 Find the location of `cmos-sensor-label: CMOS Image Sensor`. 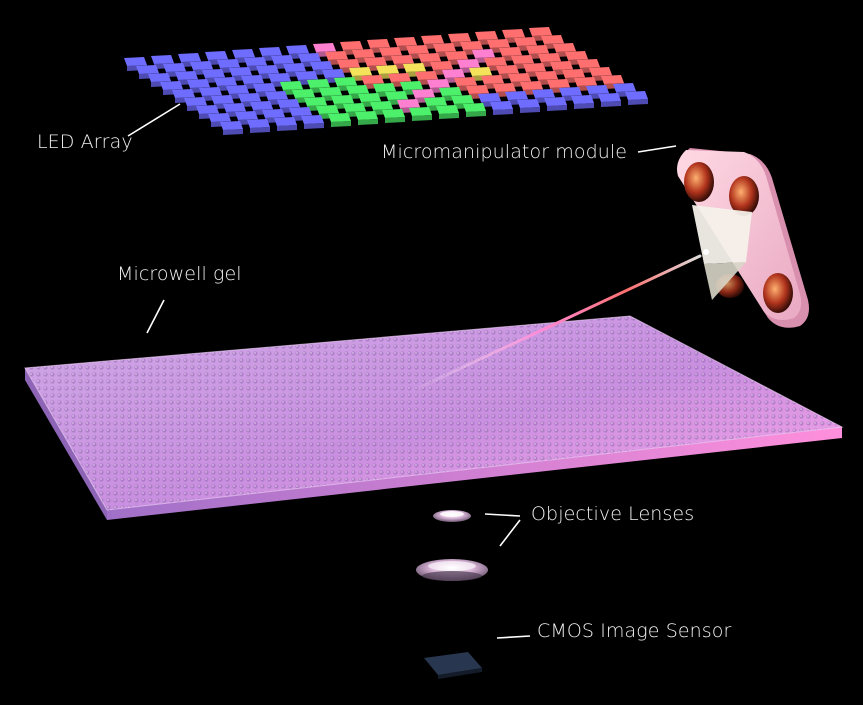

cmos-sensor-label: CMOS Image Sensor is located at coordinates (634, 631).